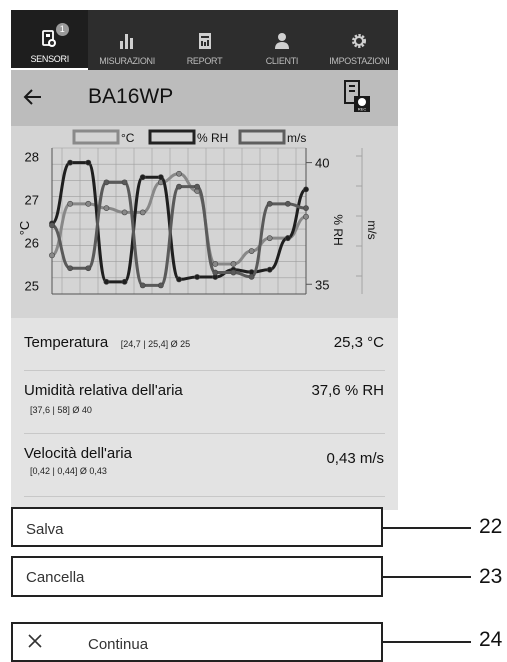 The image size is (507, 662). I want to click on reading-value: 0,43 m/s, so click(355, 458).